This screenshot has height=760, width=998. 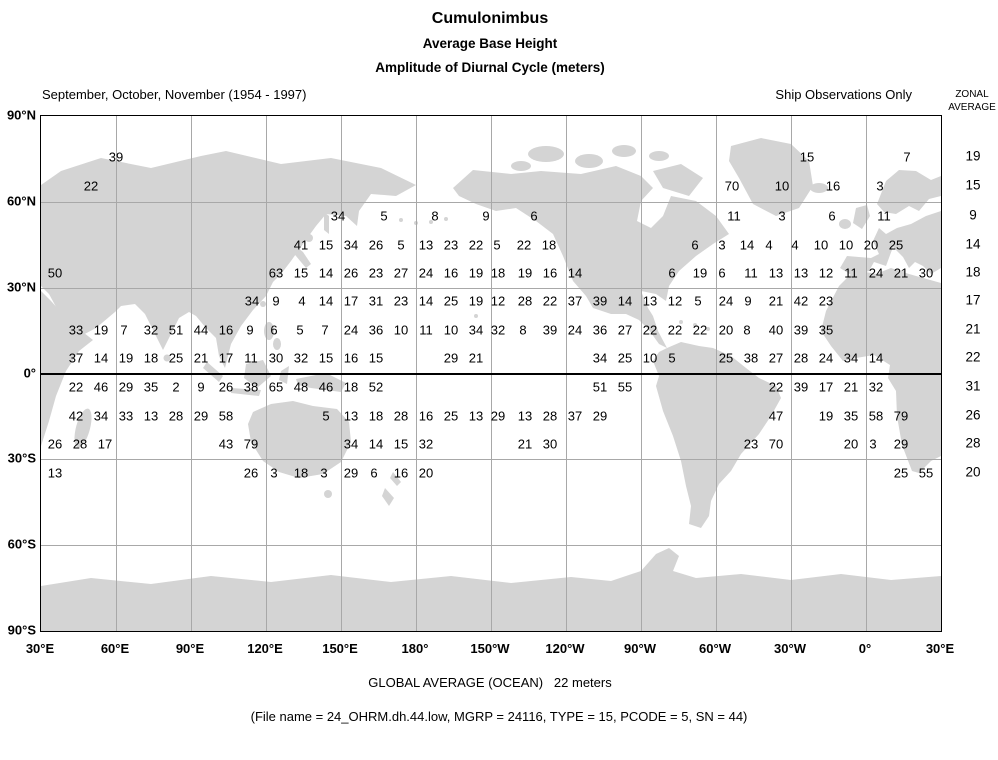 I want to click on zonal-header-line1: ZONAL, so click(x=972, y=94).